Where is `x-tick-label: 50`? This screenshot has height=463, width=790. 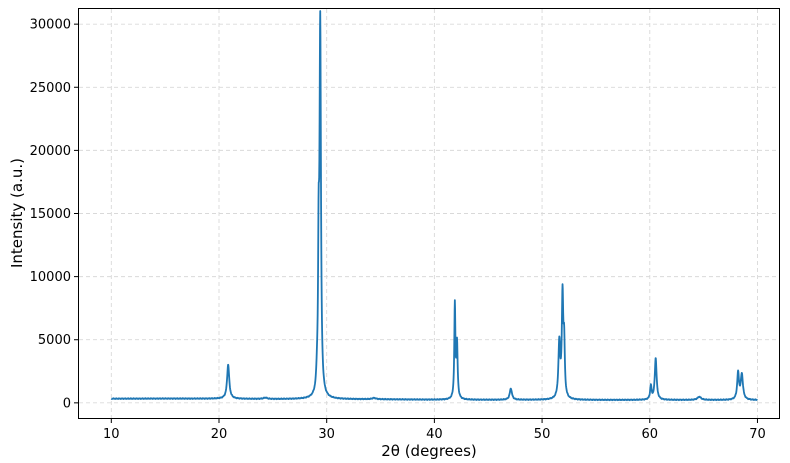
x-tick-label: 50 is located at coordinates (542, 434).